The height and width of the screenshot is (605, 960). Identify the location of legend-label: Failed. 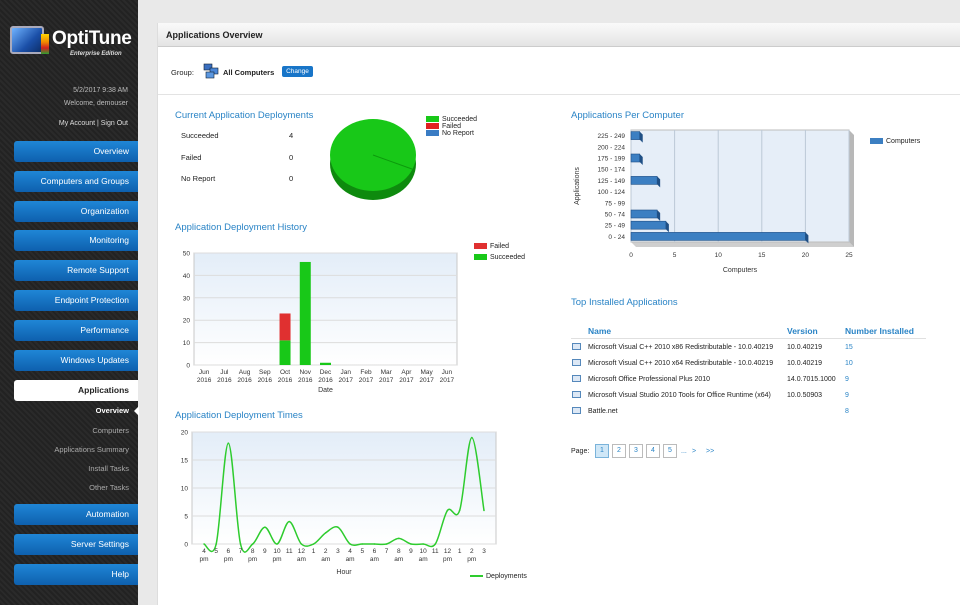
(500, 246).